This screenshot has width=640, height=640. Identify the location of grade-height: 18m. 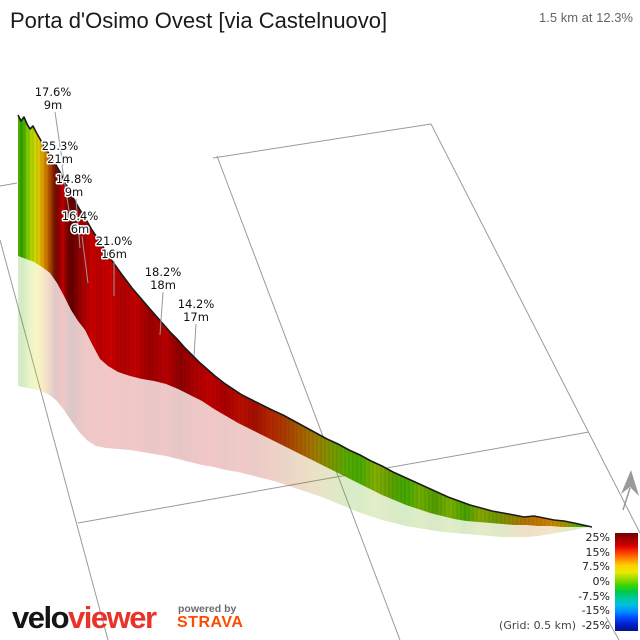
(163, 285).